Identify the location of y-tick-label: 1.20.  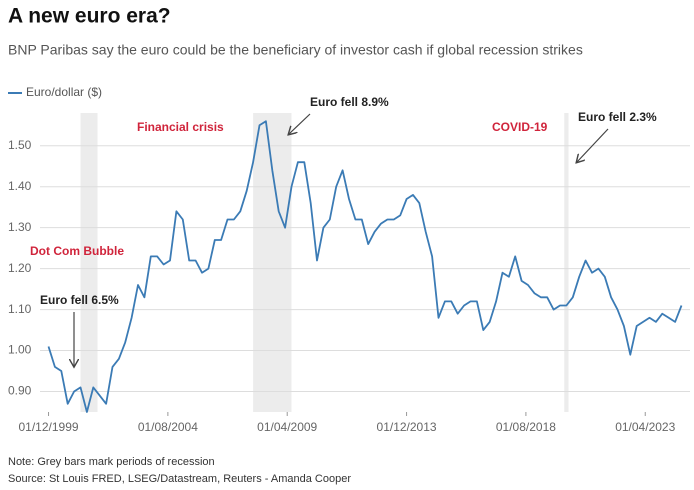
(20, 268).